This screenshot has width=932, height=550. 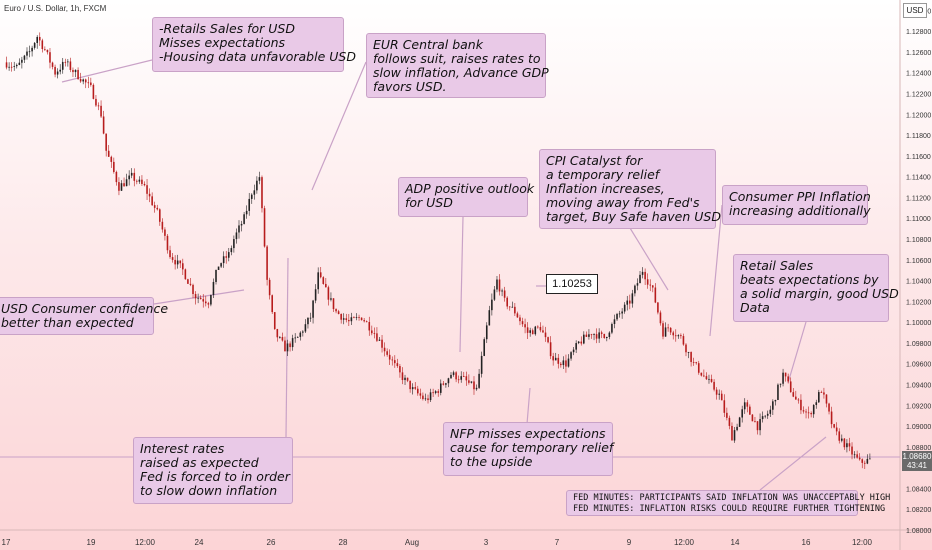 What do you see at coordinates (466, 197) in the screenshot?
I see `callout-adp: ADP positive outlook for USD` at bounding box center [466, 197].